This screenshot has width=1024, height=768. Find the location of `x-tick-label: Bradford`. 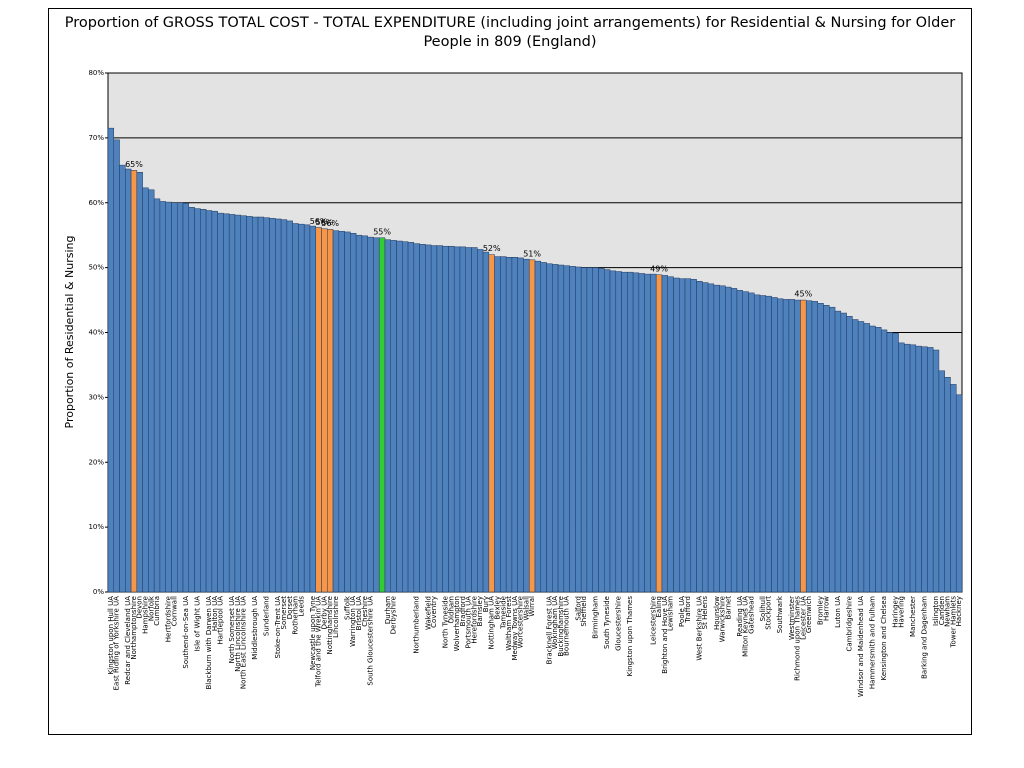

x-tick-label: Bradford is located at coordinates (463, 611).